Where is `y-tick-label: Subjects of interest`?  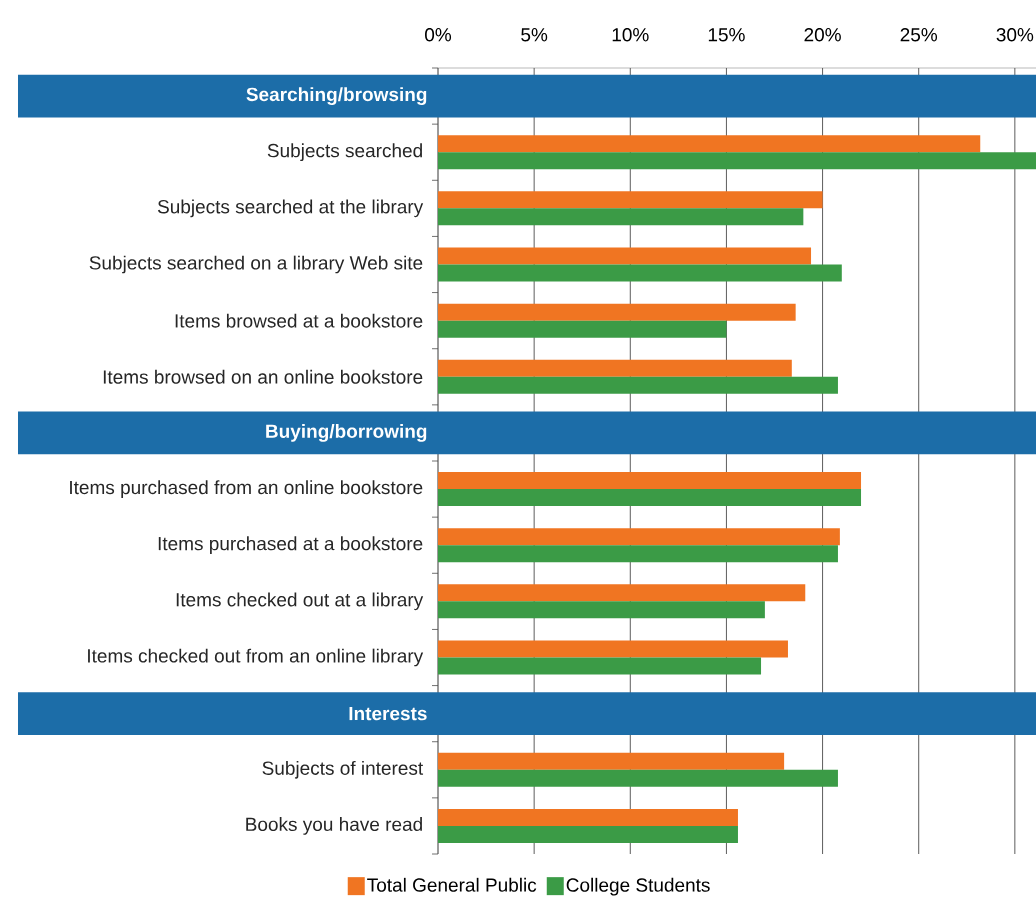
y-tick-label: Subjects of interest is located at coordinates (343, 769).